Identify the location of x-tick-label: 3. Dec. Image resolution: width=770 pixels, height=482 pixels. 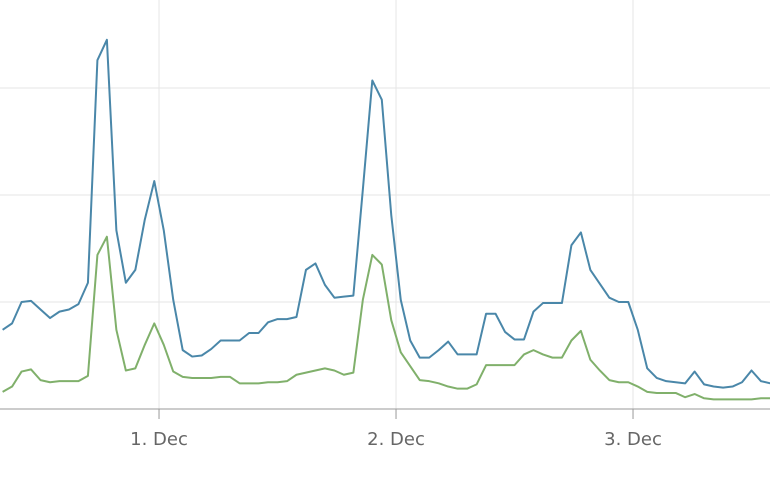
(633, 439).